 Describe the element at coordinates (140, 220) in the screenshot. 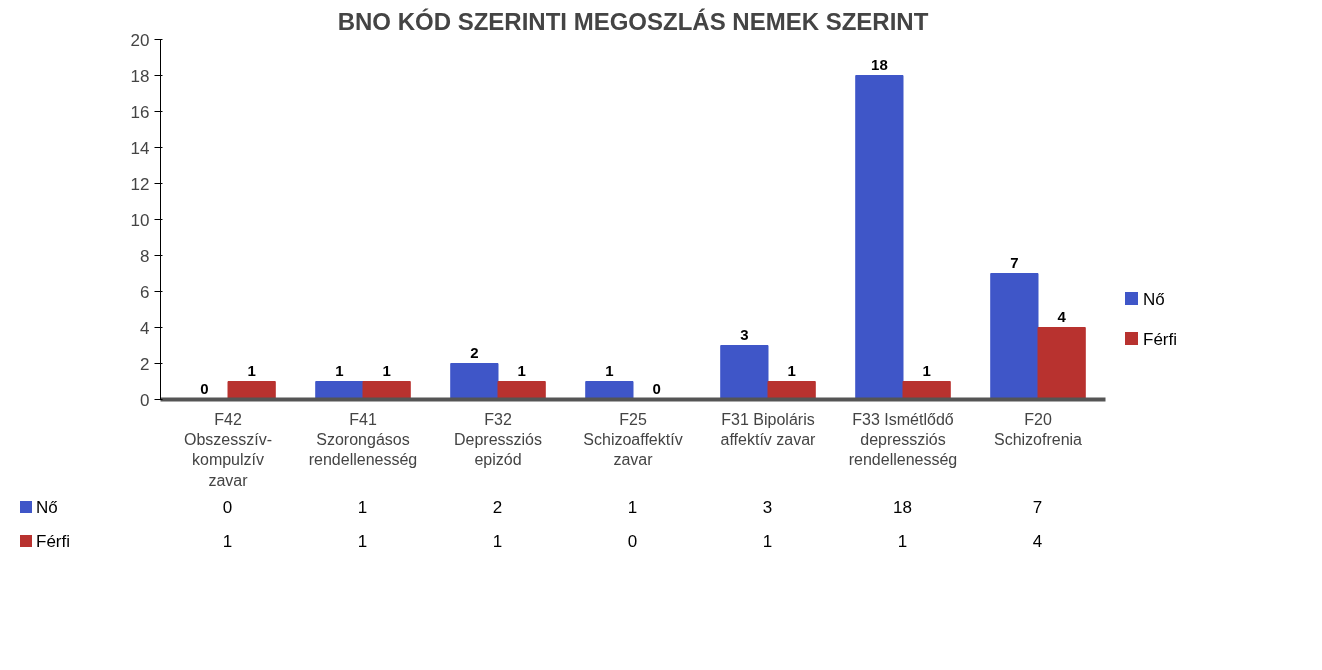

I see `y-tick-label: 10` at that location.